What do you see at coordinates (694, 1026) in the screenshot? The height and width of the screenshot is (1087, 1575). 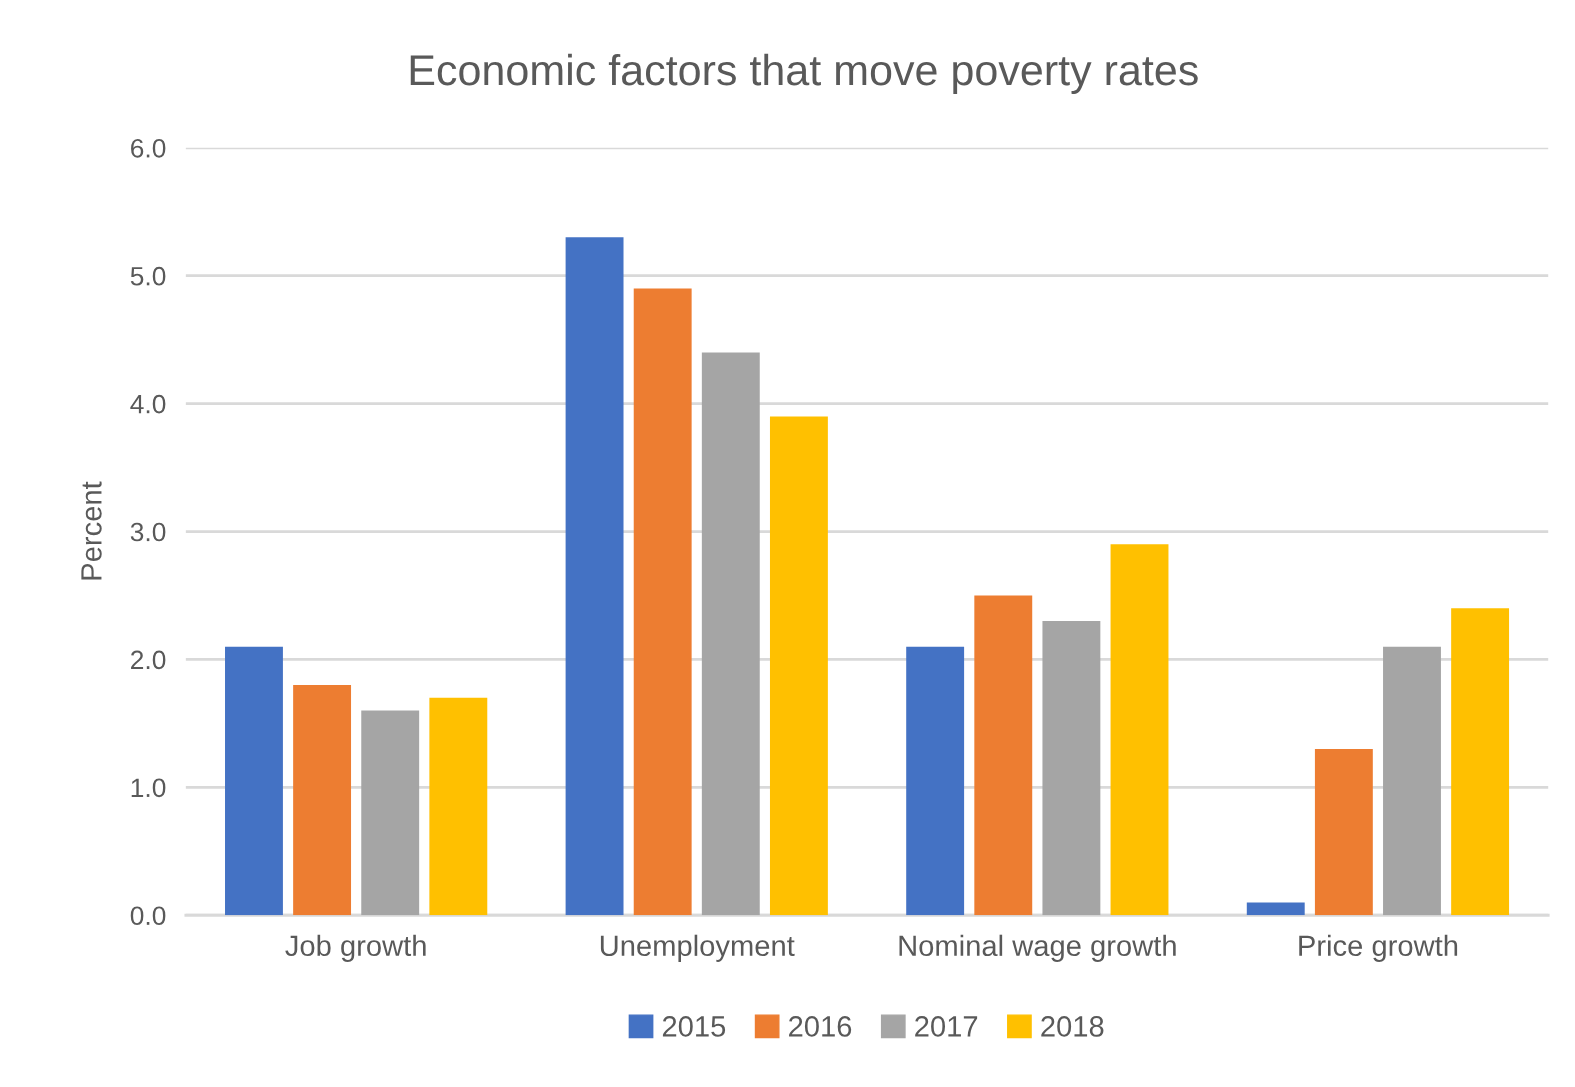 I see `legend-label: 2015` at bounding box center [694, 1026].